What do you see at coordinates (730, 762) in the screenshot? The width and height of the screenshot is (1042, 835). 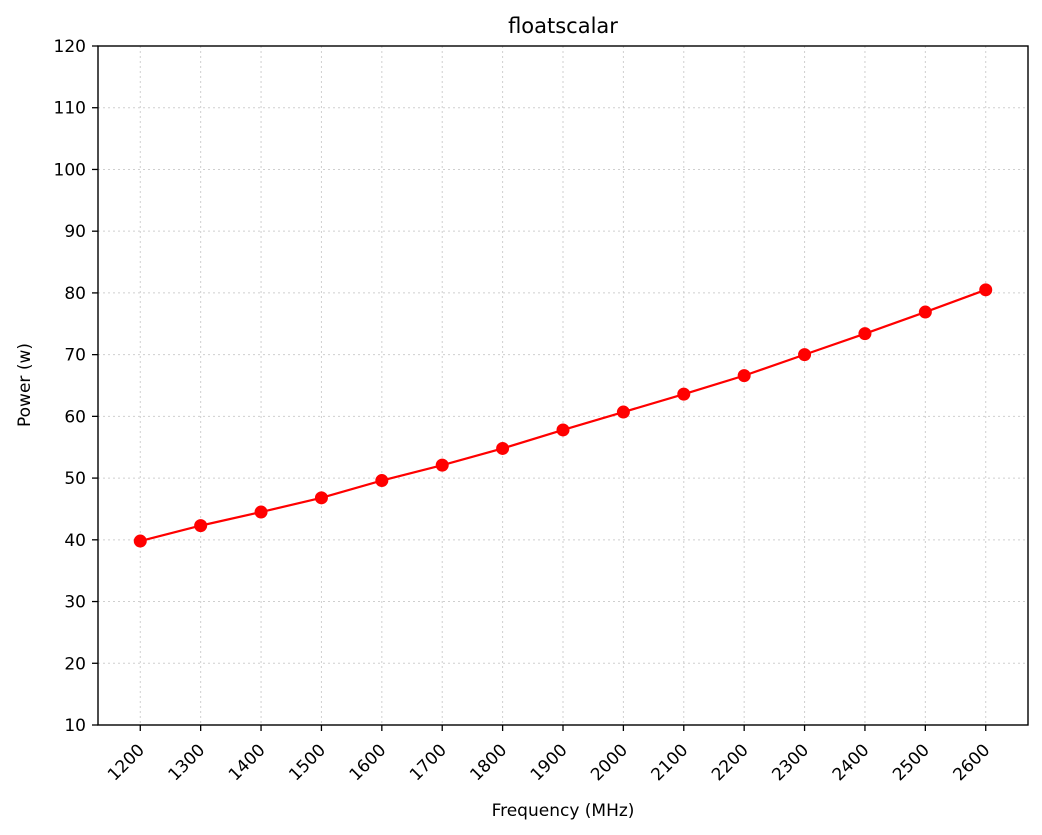 I see `x-tick-label: 2200` at bounding box center [730, 762].